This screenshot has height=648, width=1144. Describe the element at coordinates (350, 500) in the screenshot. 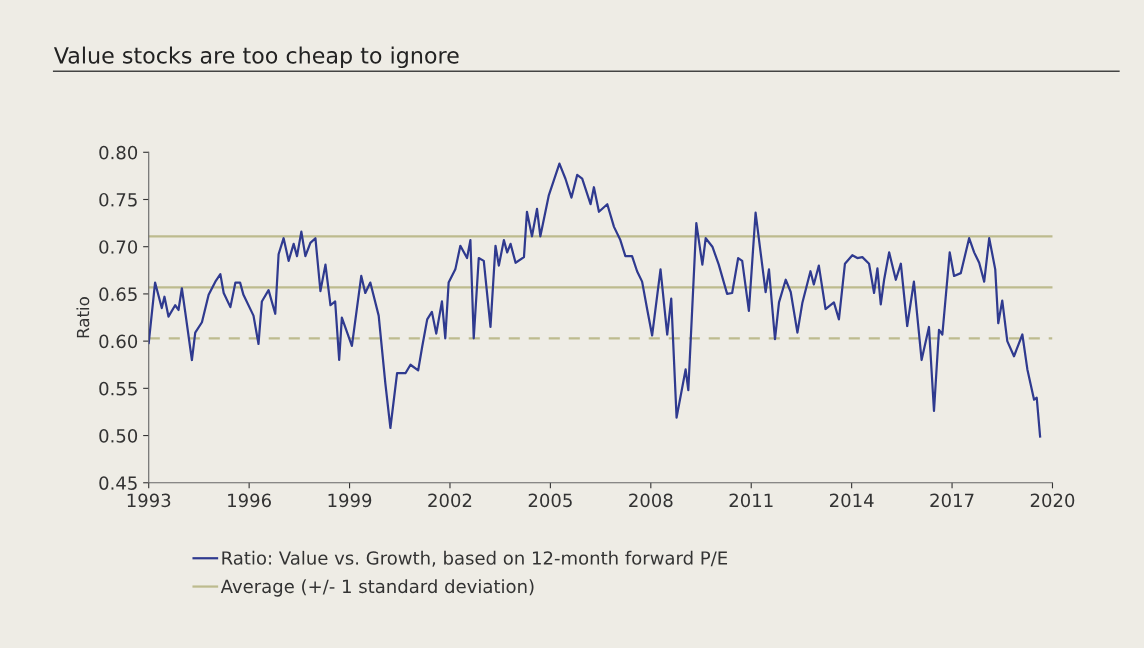

I see `x-tick-label: 1999` at that location.